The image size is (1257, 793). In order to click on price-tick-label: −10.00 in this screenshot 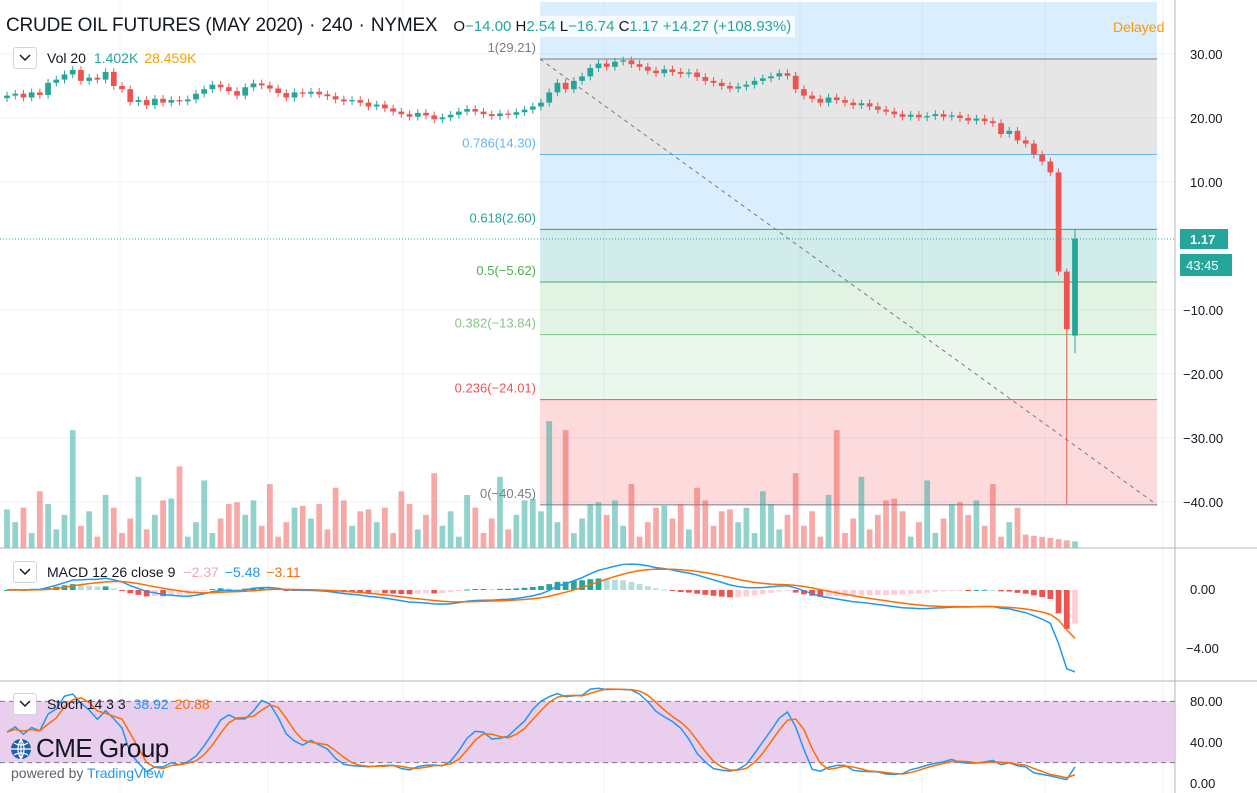, I will do `click(1203, 310)`.